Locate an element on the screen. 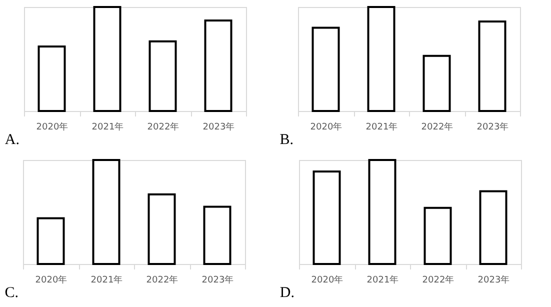 This screenshot has width=551, height=307. text: A. is located at coordinates (12, 140).